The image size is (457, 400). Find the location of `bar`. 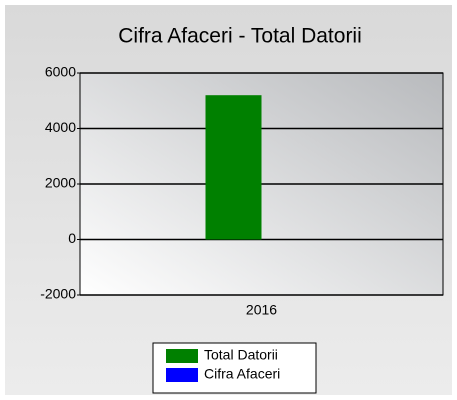

bar is located at coordinates (233, 167).